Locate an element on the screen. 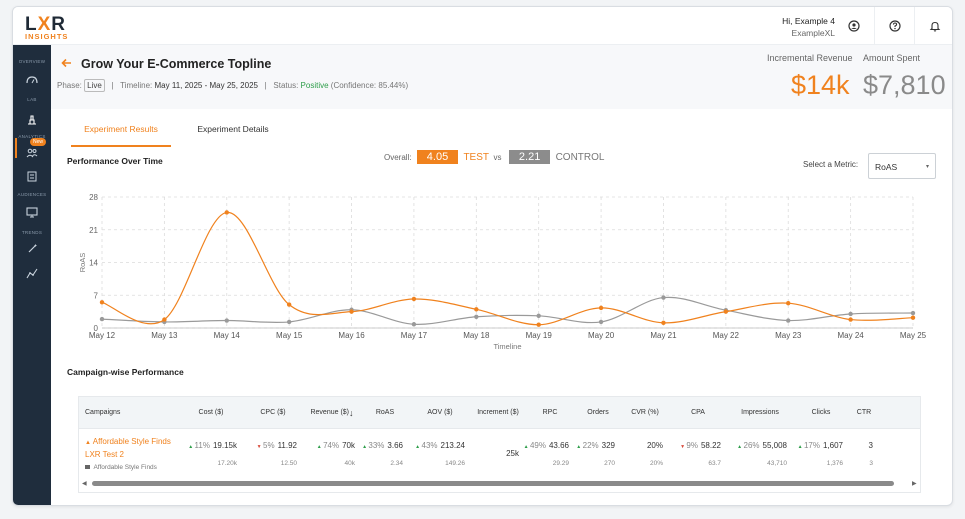  users-icon is located at coordinates (32, 153).